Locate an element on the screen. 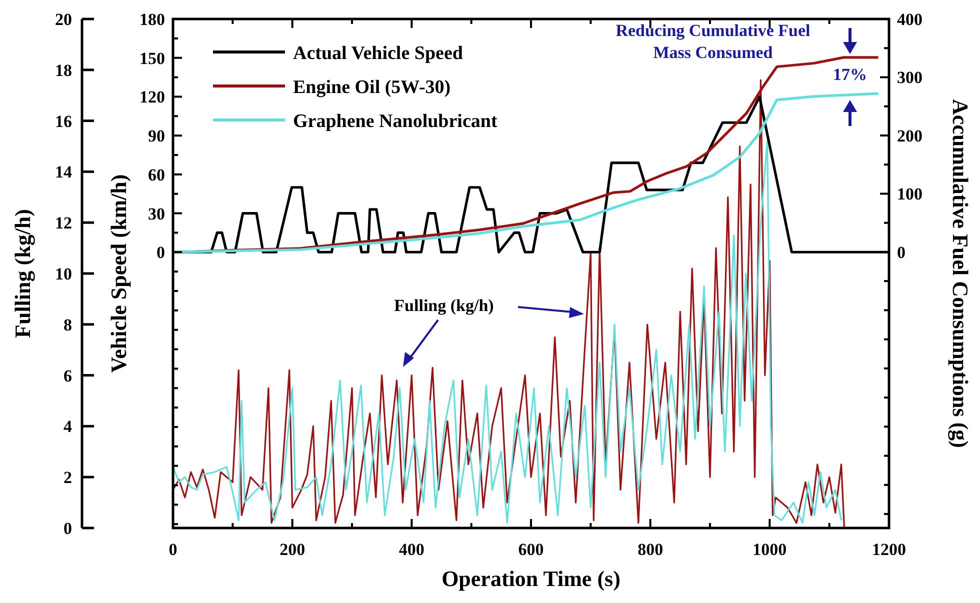 Image resolution: width=980 pixels, height=603 pixels. y3-tick-label: 200 is located at coordinates (909, 136).